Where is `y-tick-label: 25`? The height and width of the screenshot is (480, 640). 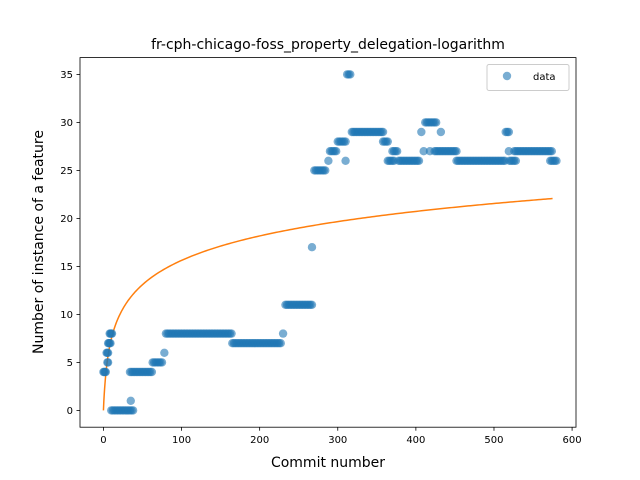 y-tick-label: 25 is located at coordinates (66, 171).